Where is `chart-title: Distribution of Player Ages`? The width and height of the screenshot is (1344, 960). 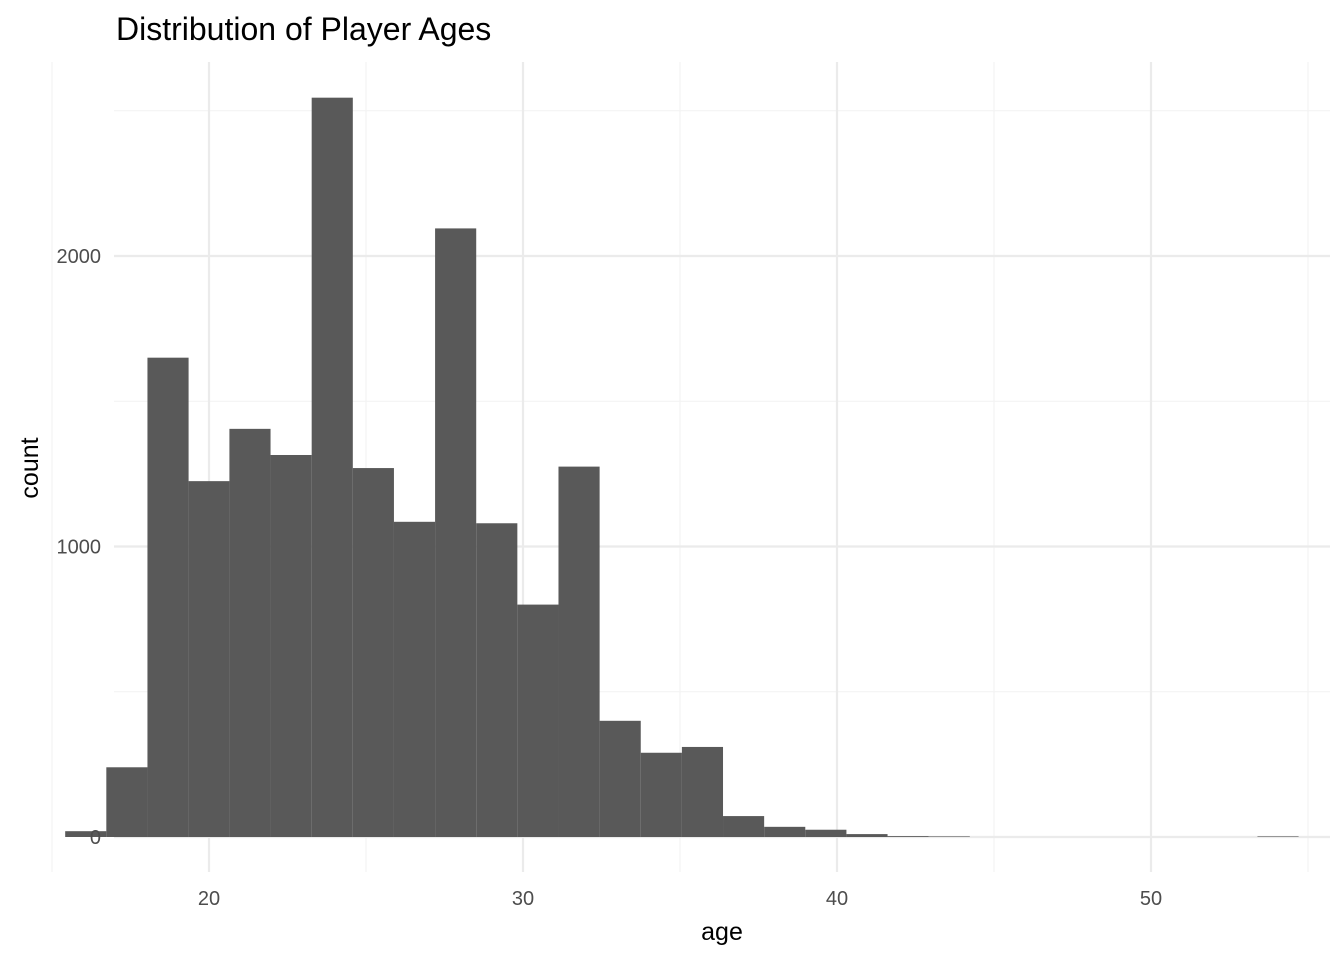
chart-title: Distribution of Player Ages is located at coordinates (303, 29).